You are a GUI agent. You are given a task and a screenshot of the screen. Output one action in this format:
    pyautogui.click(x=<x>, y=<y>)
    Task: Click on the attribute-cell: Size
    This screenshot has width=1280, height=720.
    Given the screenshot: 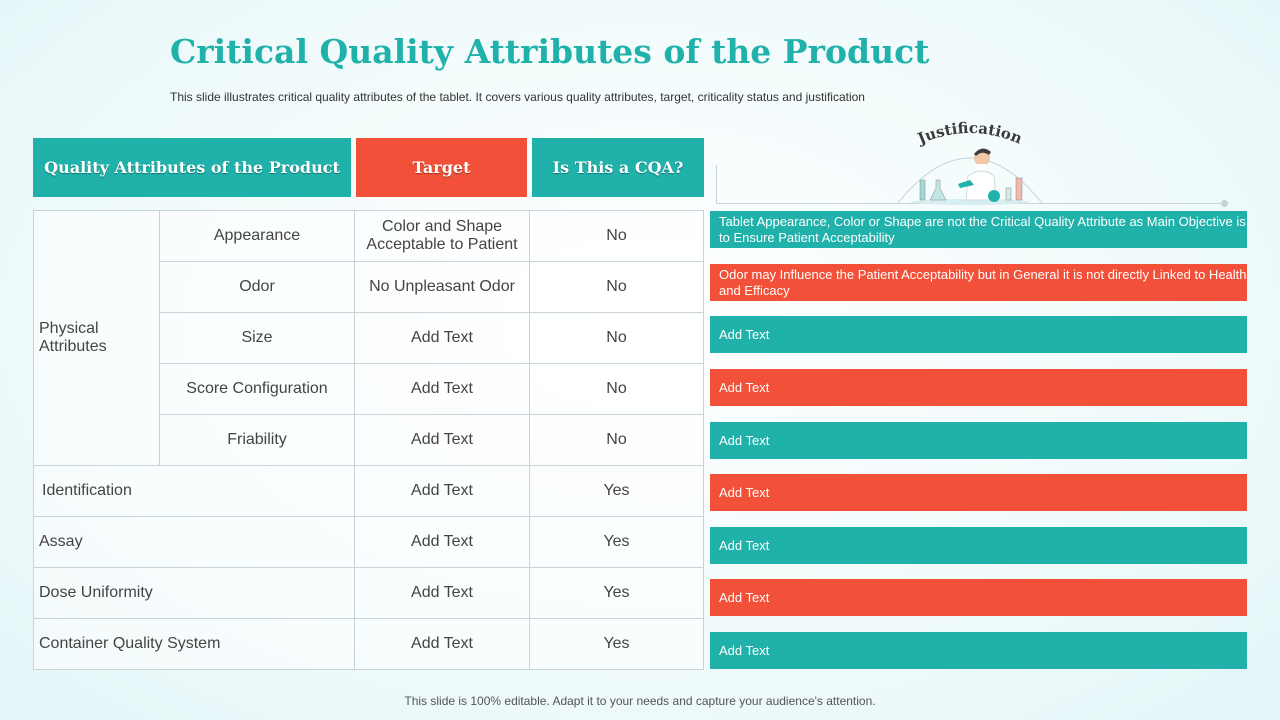 What is the action you would take?
    pyautogui.click(x=257, y=338)
    